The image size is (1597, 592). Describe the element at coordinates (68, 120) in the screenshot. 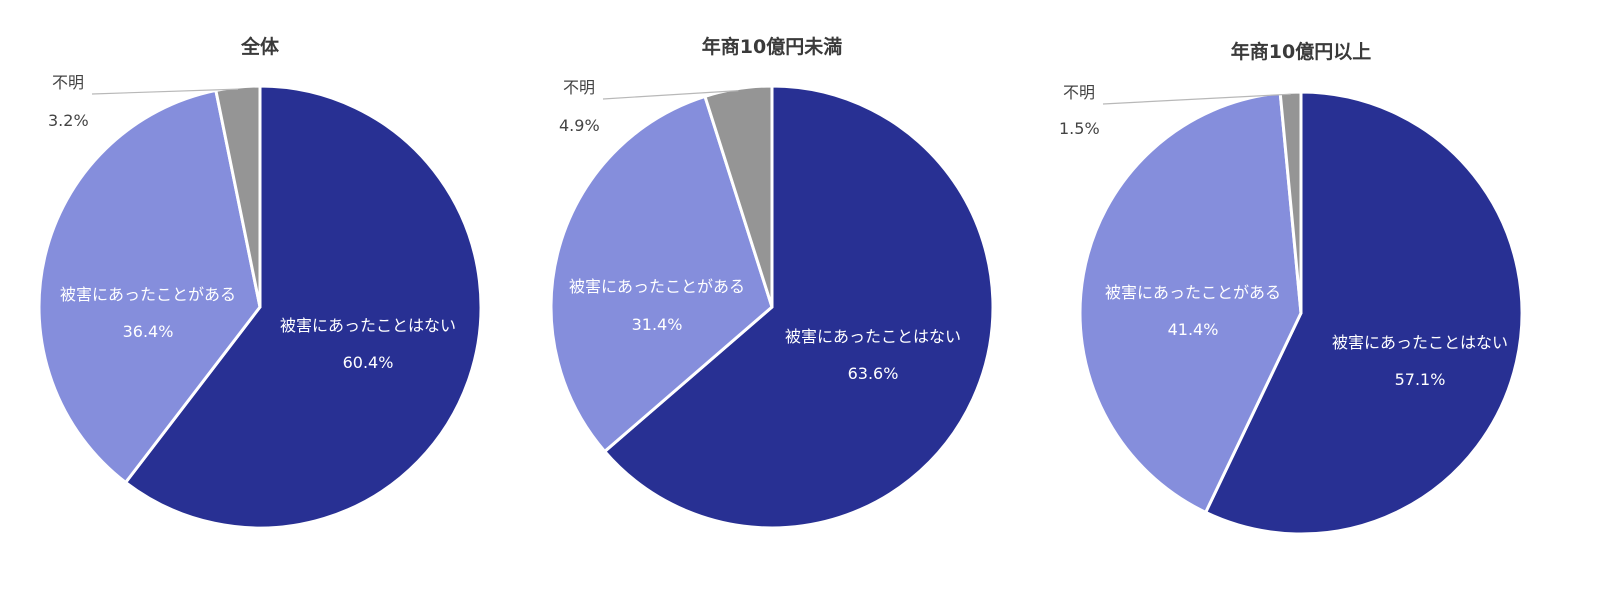

I see `callout-value-label: 3.2%` at that location.